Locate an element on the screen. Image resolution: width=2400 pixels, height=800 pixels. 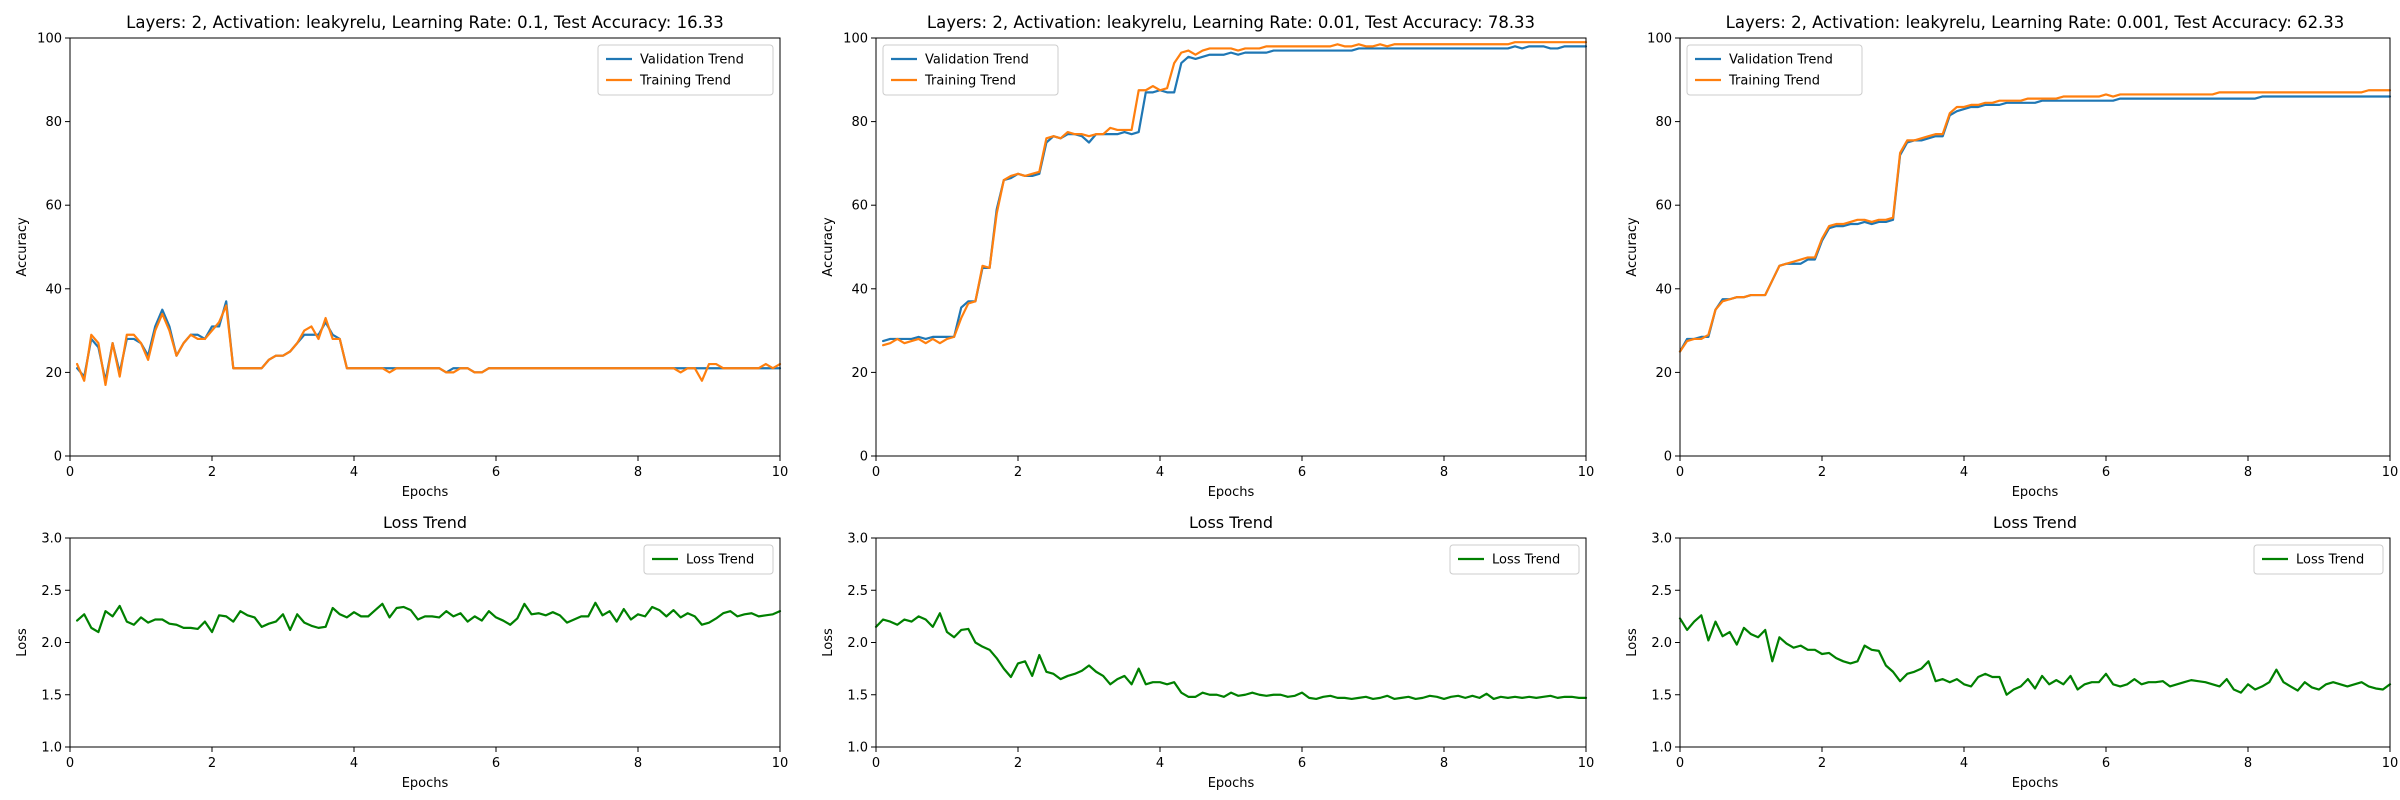
y-tick-label: 1.0 is located at coordinates (857, 748).